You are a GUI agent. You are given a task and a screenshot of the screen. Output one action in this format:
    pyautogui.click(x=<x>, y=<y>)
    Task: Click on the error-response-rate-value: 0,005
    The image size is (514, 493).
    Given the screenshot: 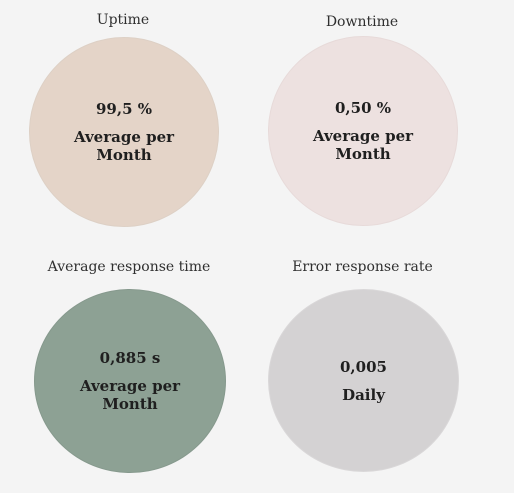 What is the action you would take?
    pyautogui.click(x=363, y=366)
    